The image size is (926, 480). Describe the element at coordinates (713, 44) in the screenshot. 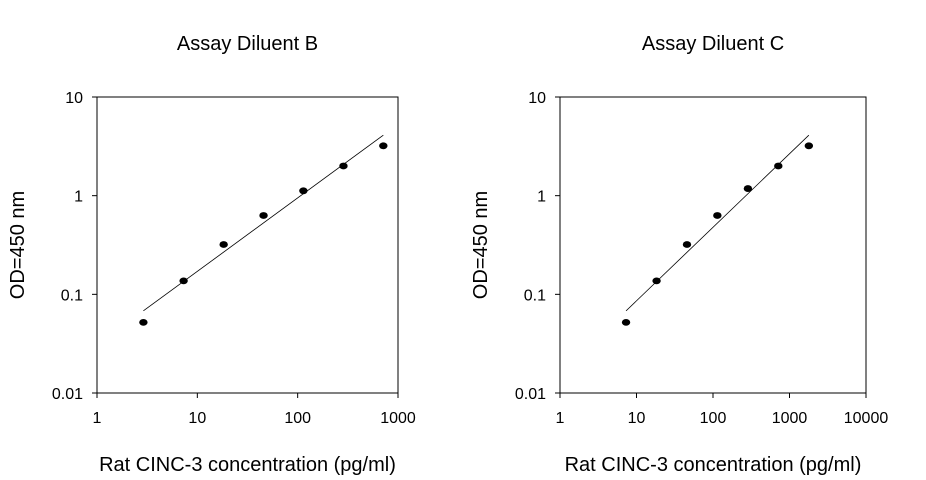

I see `chart-title: Assay Diluent C` at that location.